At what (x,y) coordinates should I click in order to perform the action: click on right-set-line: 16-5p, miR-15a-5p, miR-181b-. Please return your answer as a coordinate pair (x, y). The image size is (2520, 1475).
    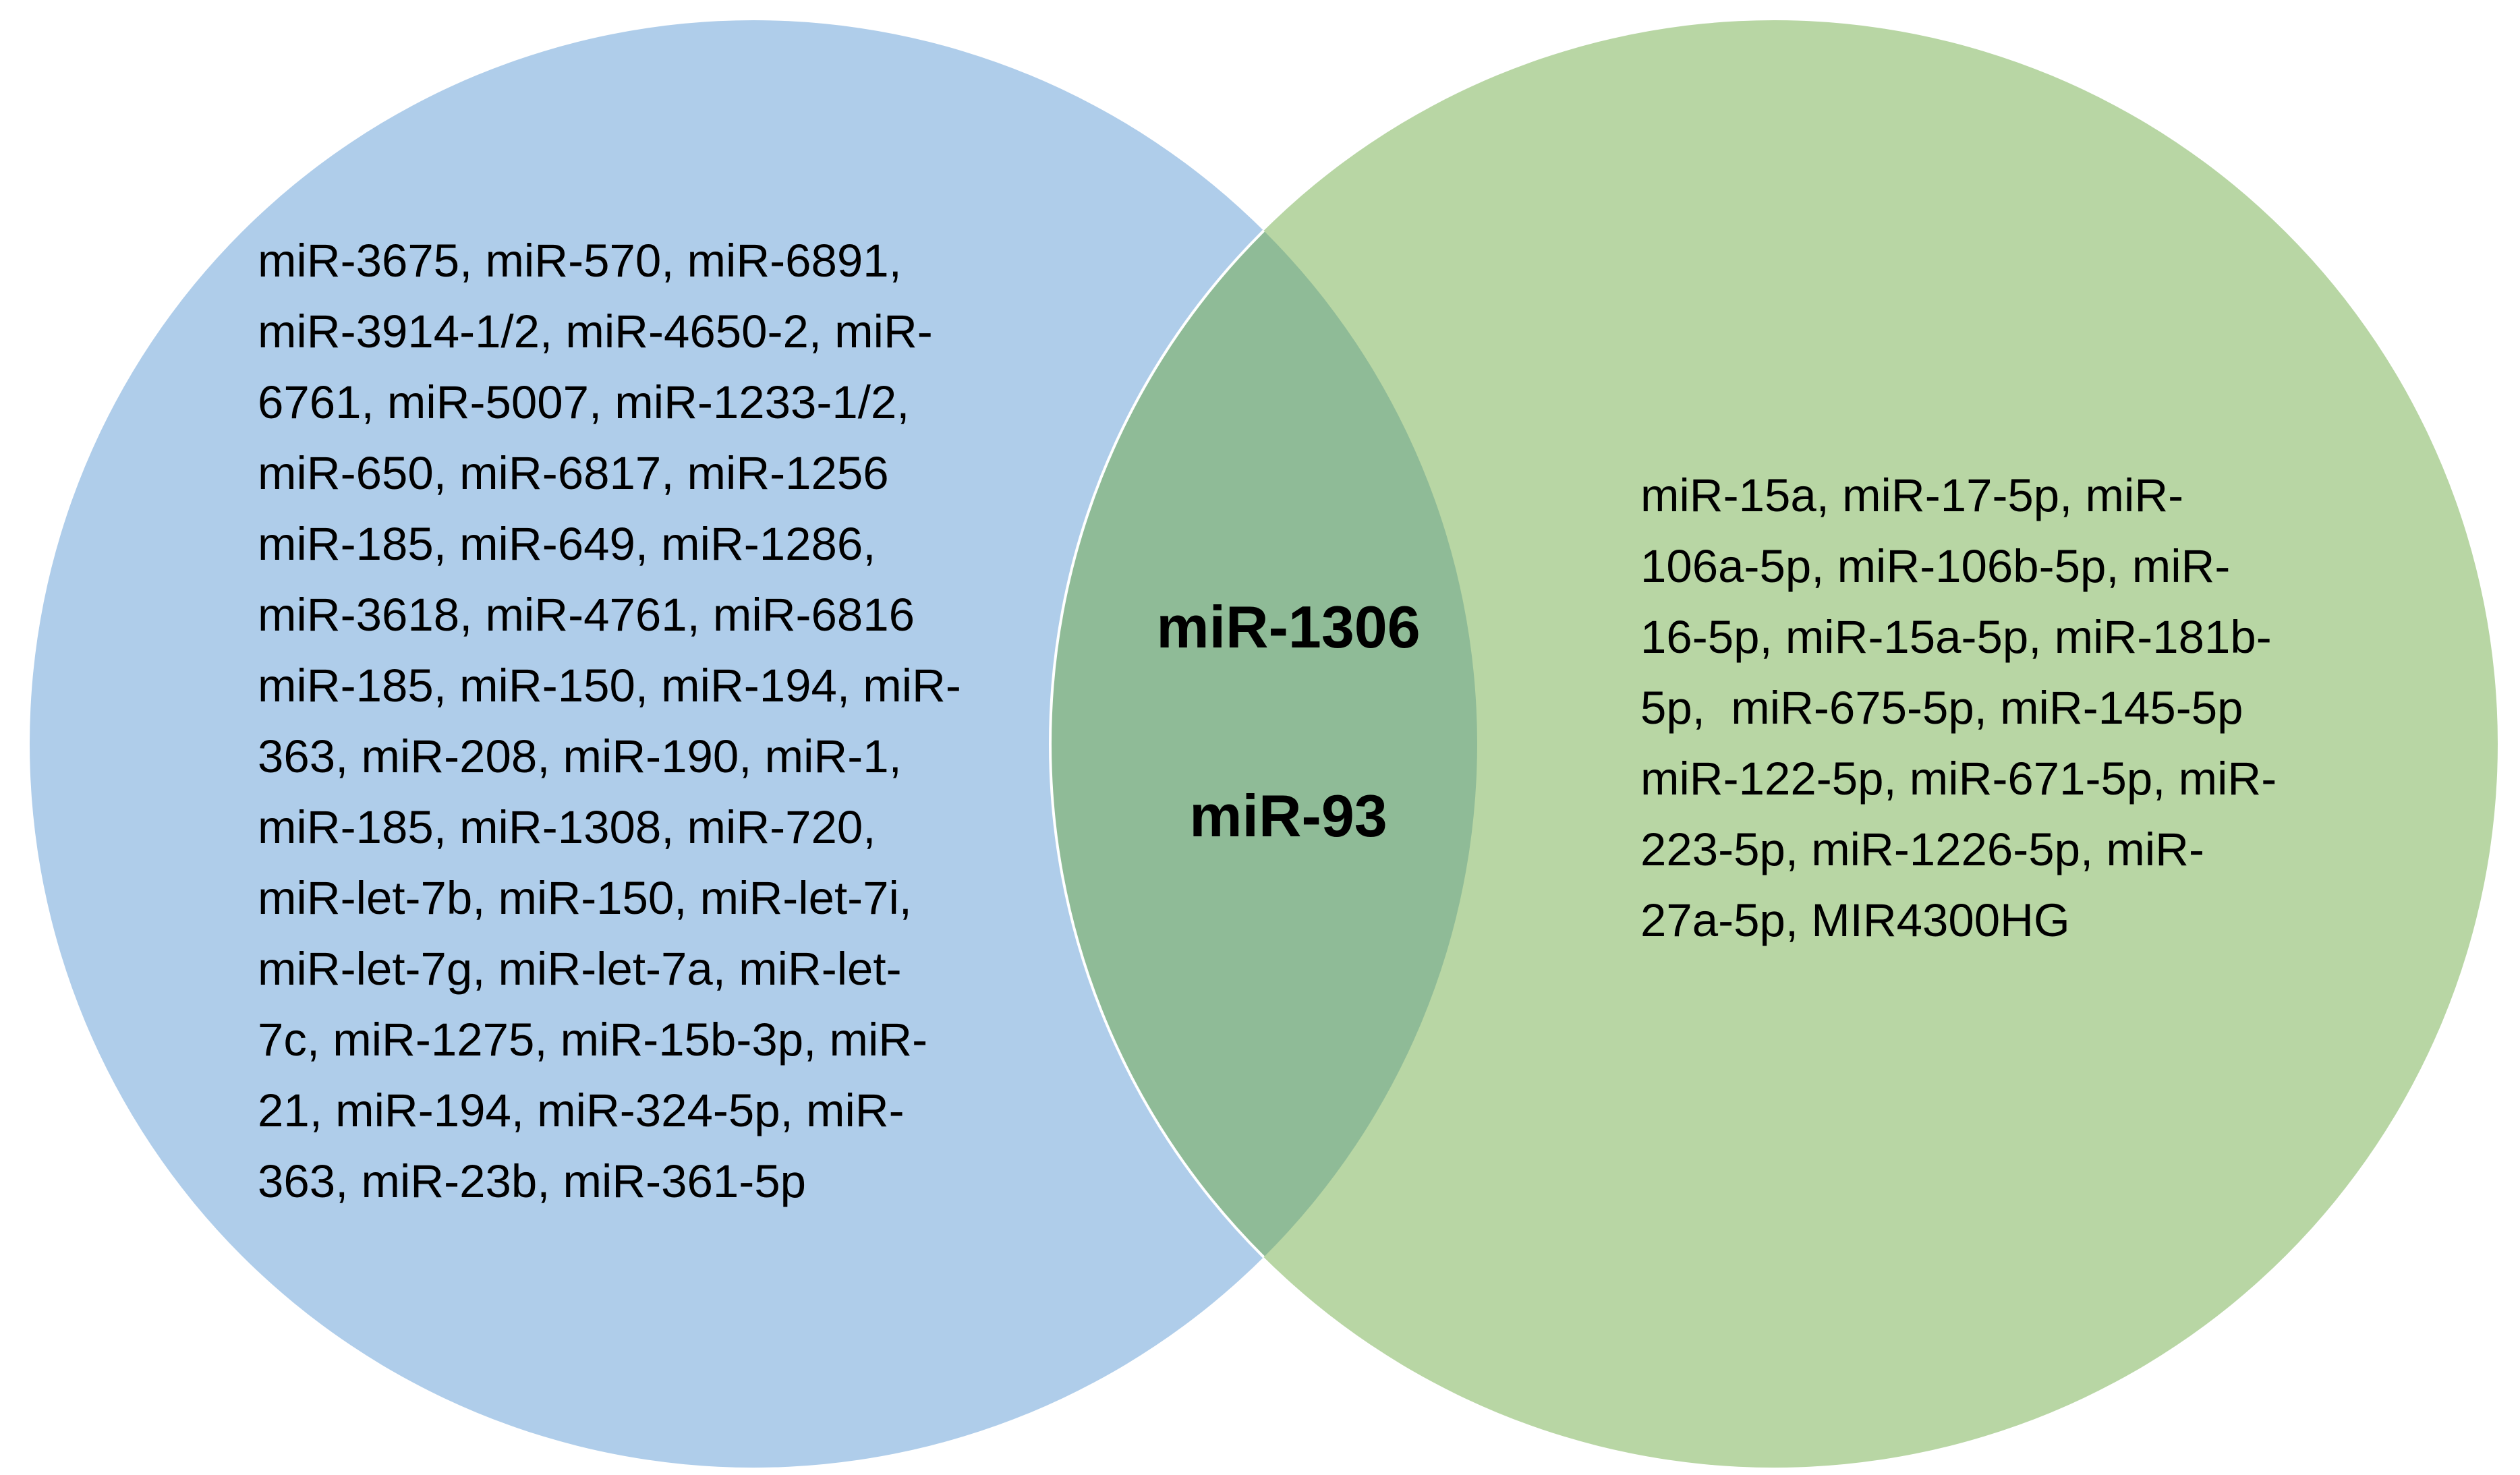
    Looking at the image, I should click on (1956, 637).